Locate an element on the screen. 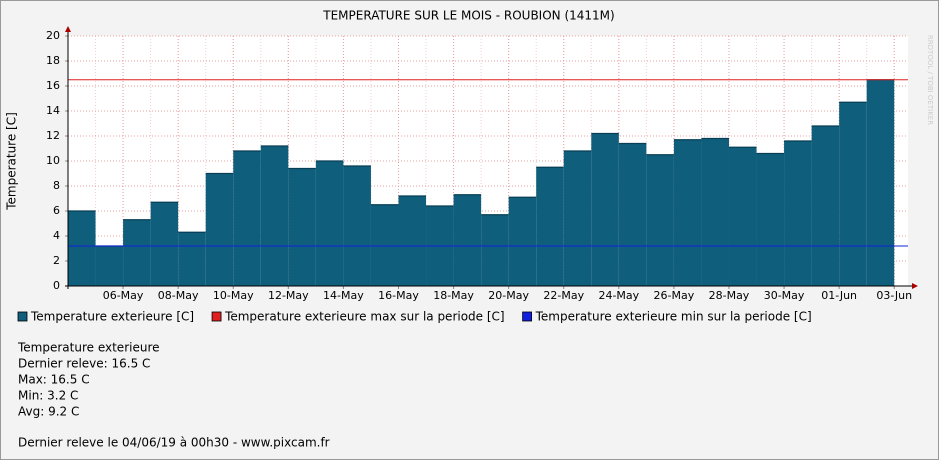 The image size is (939, 460). y-tick-label: 4 is located at coordinates (56, 235).